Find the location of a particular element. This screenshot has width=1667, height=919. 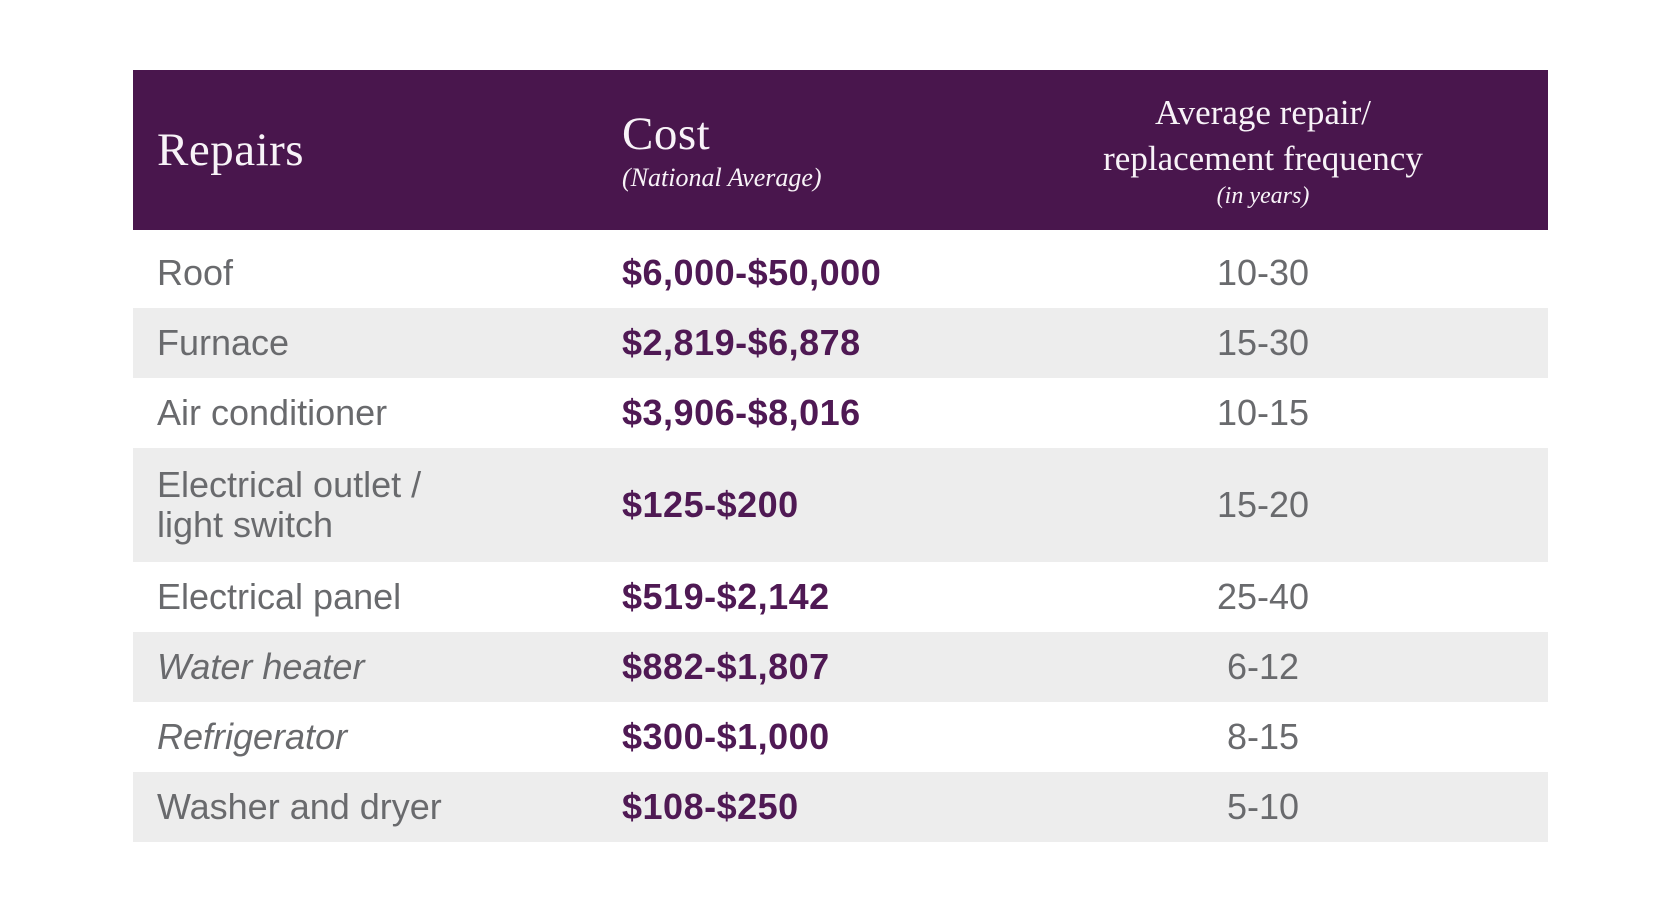

repair-name: Refrigerator is located at coordinates (252, 736).